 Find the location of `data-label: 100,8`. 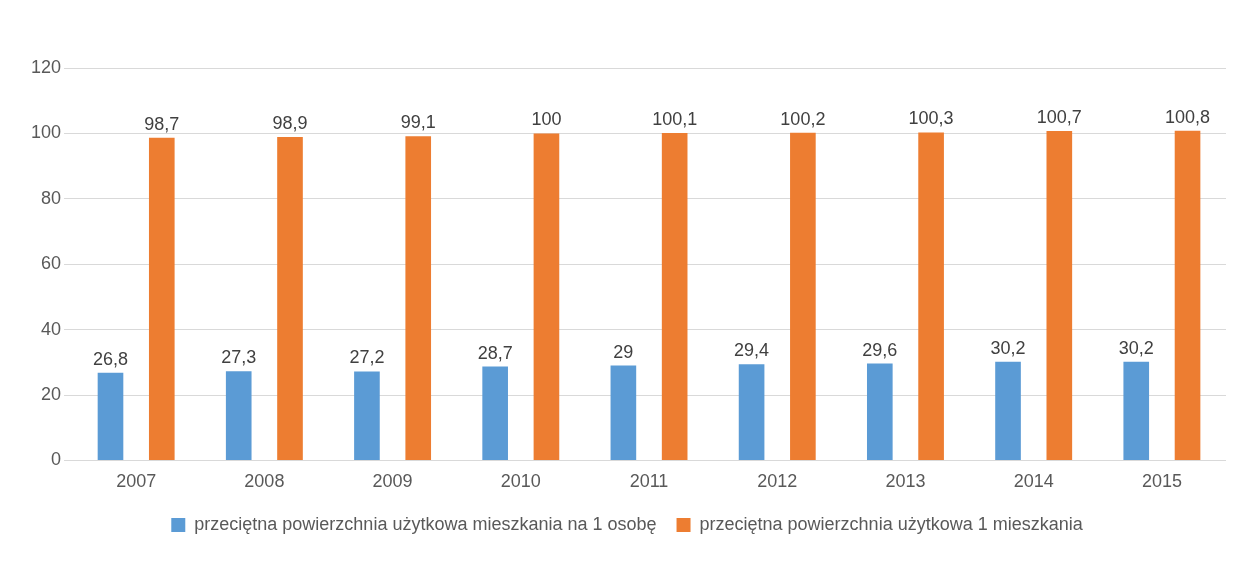

data-label: 100,8 is located at coordinates (1188, 116).